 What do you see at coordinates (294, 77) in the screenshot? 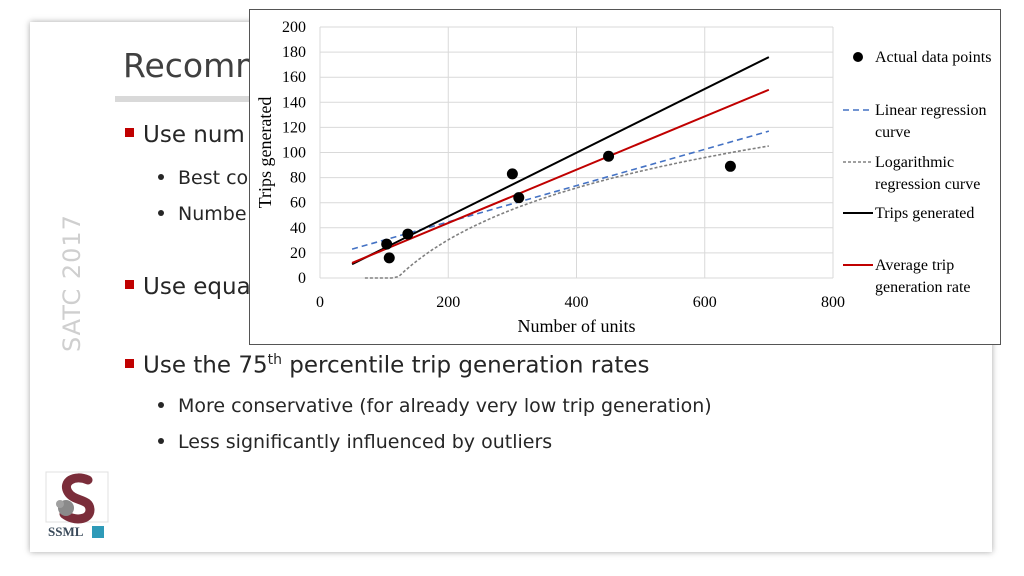
I see `y-tick-label: 160` at bounding box center [294, 77].